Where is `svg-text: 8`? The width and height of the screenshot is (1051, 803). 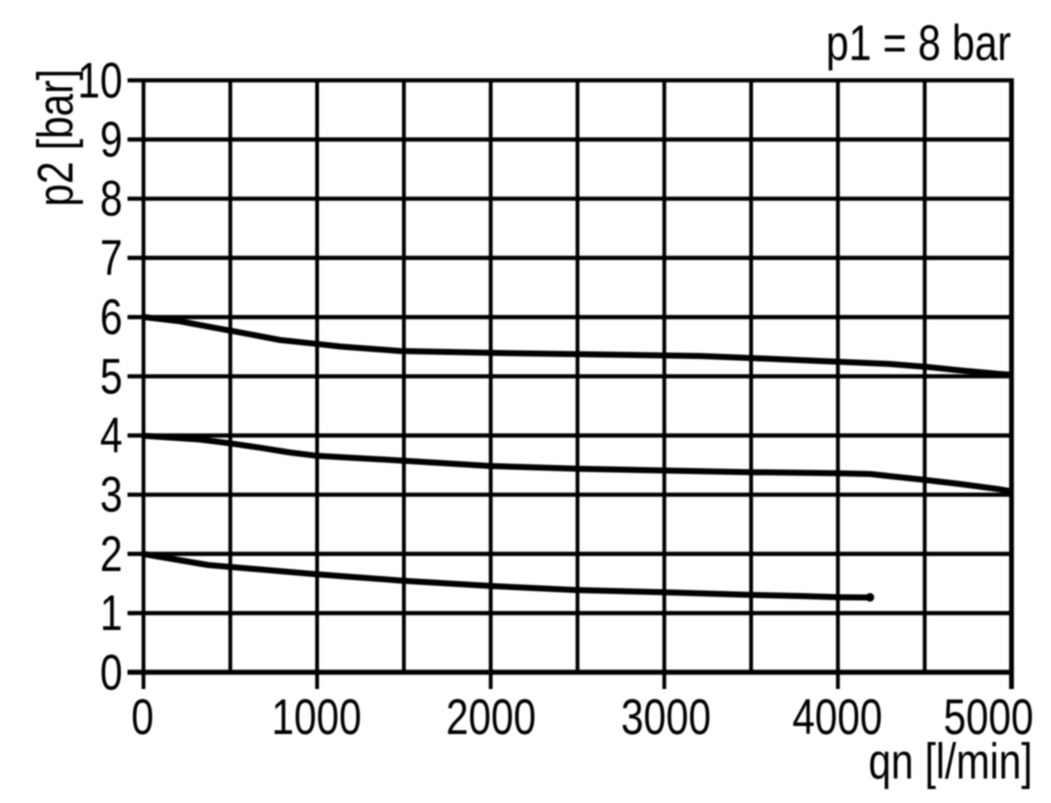
svg-text: 8 is located at coordinates (111, 199).